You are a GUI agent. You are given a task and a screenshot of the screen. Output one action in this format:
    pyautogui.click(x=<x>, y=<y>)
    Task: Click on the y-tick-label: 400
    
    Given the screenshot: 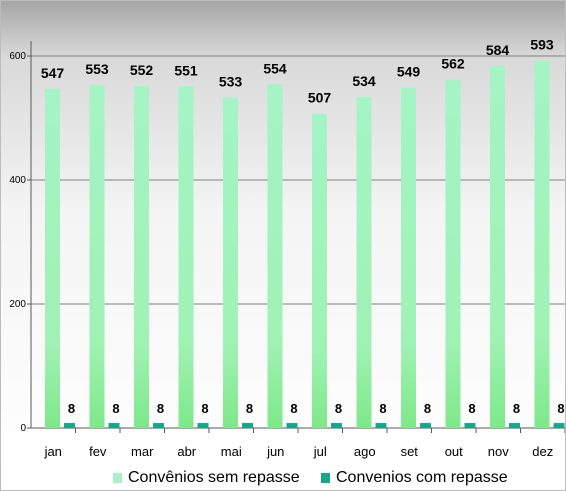 What is the action you would take?
    pyautogui.click(x=17, y=180)
    